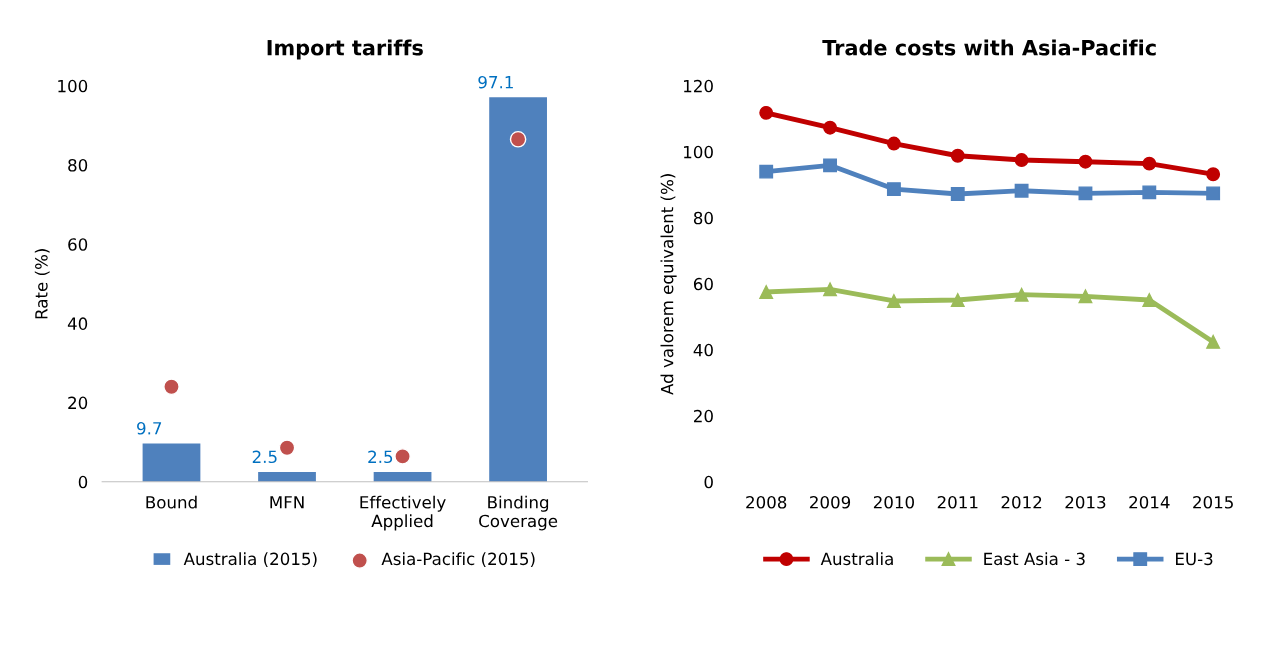 The image size is (1277, 660). I want to click on x-tick-label: 2015, so click(1213, 502).